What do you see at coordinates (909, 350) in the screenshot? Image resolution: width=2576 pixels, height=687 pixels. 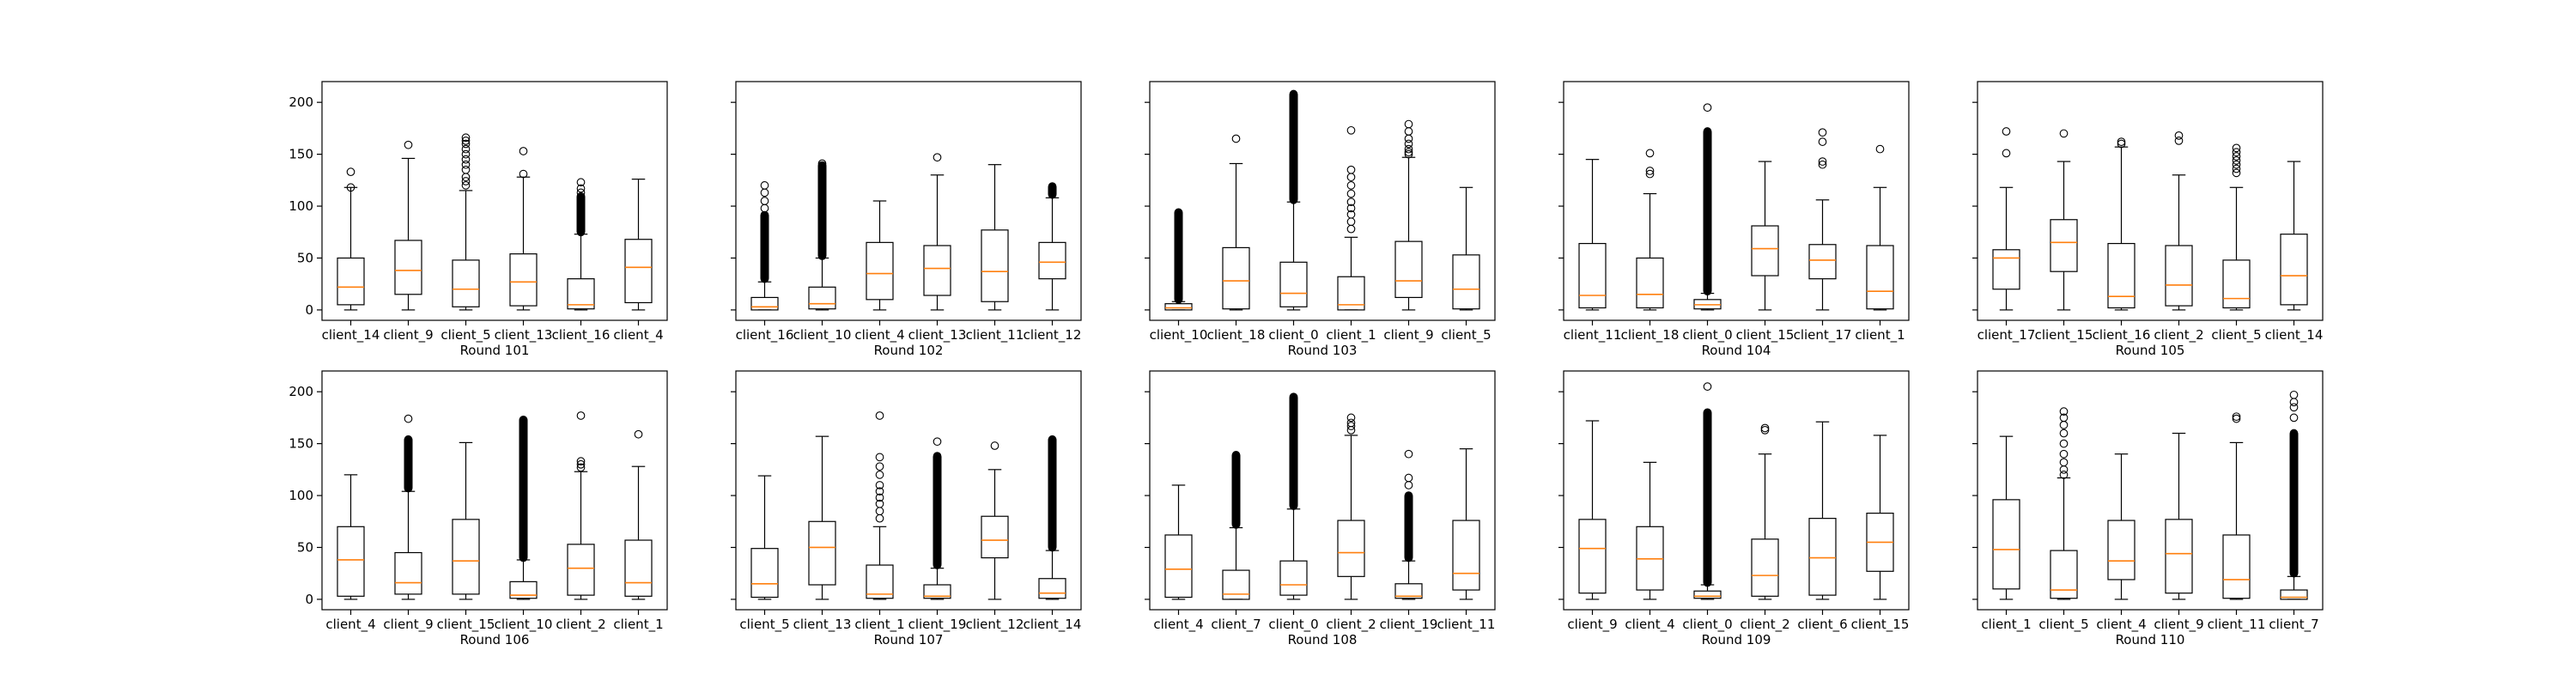 I see `x-axis-label: Round 102` at bounding box center [909, 350].